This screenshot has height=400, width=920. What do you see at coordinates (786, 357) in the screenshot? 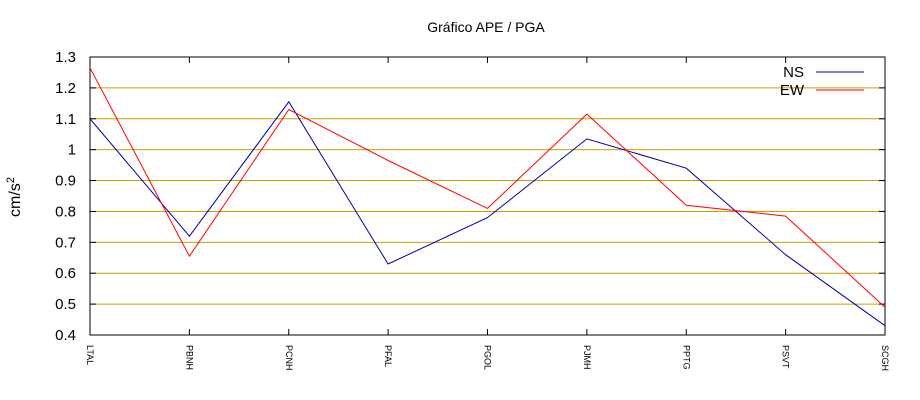
I see `x-tick-label: PSVT` at bounding box center [786, 357].